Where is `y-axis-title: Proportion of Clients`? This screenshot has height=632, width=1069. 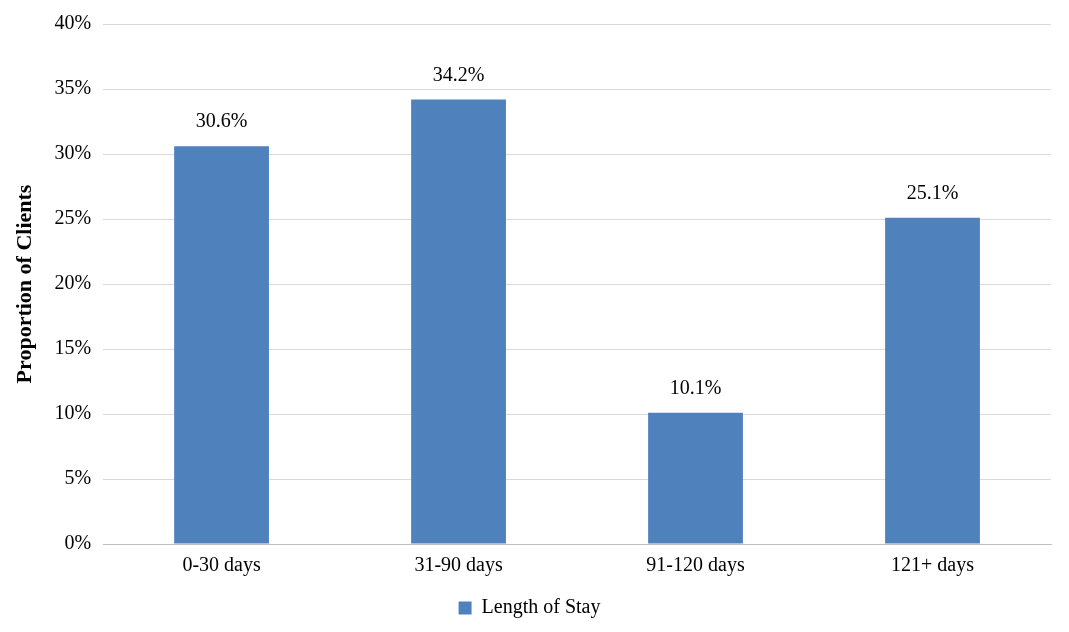 y-axis-title: Proportion of Clients is located at coordinates (23, 284).